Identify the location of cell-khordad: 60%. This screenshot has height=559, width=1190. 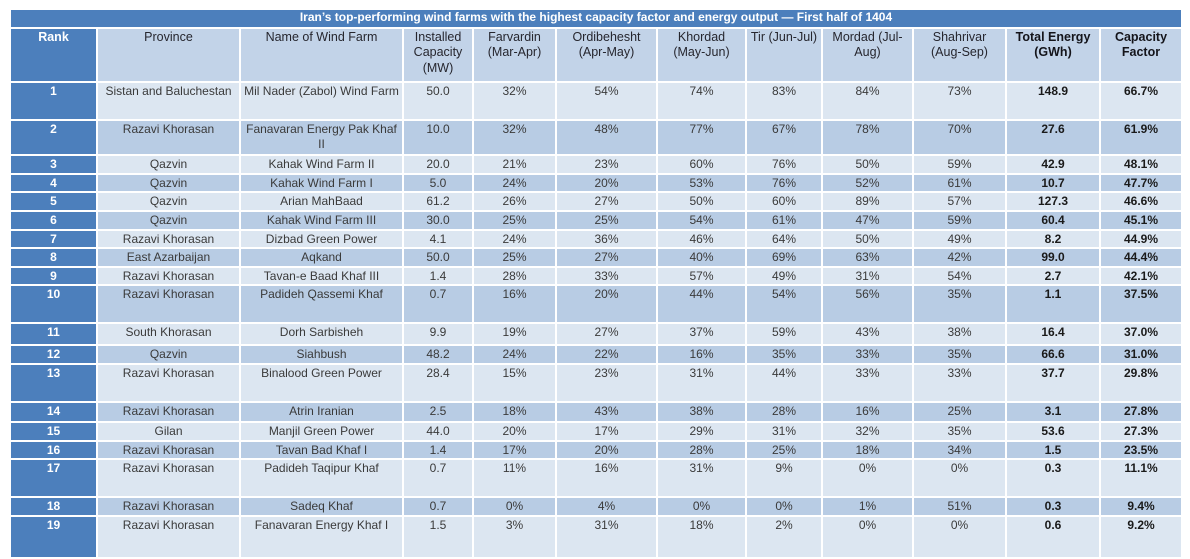
(701, 164).